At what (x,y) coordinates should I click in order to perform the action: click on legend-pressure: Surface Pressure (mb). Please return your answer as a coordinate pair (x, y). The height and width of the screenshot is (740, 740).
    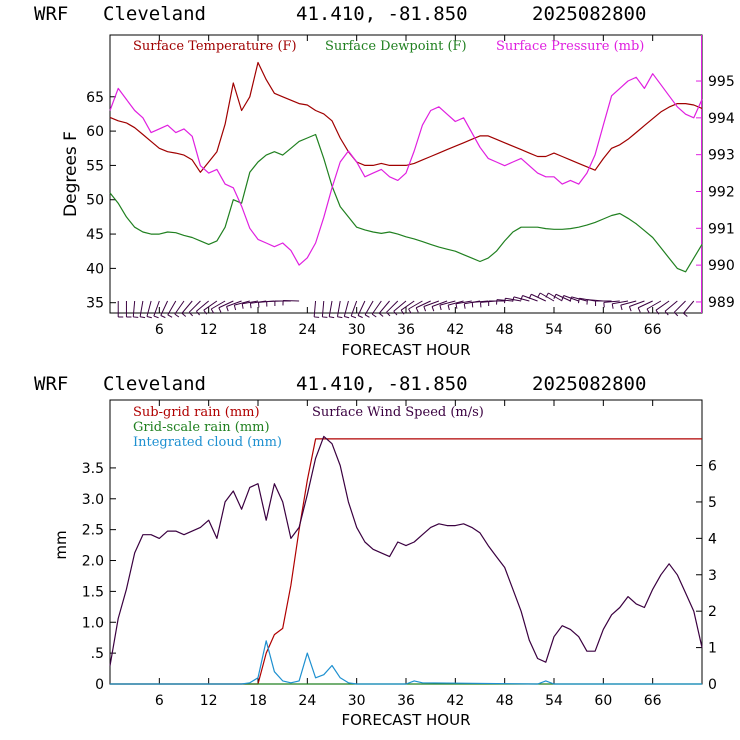
    Looking at the image, I should click on (570, 46).